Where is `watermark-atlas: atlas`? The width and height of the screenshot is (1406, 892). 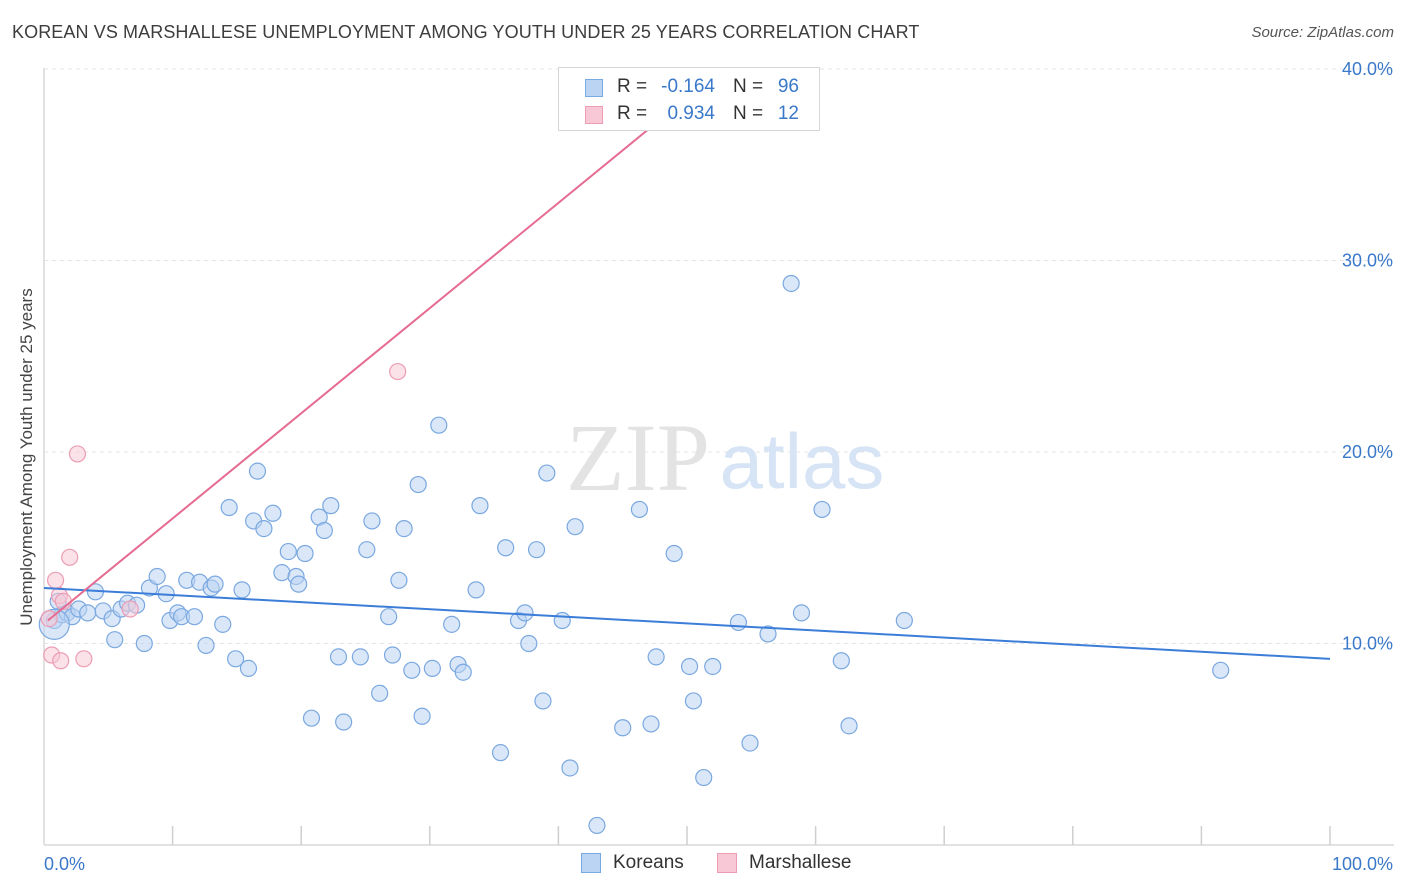 watermark-atlas: atlas is located at coordinates (802, 461).